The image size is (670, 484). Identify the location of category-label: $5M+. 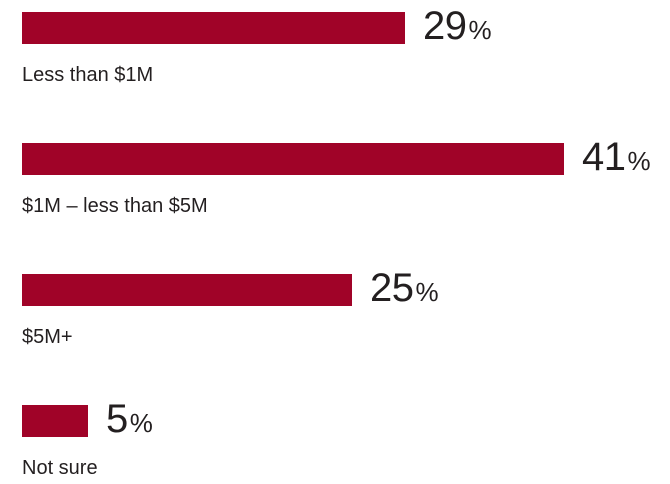
(47, 337).